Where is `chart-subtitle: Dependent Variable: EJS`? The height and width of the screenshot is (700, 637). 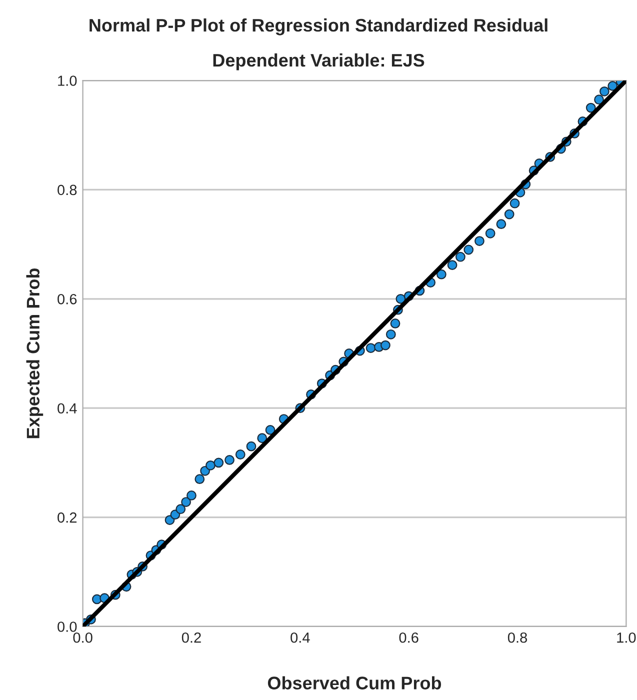
chart-subtitle: Dependent Variable: EJS is located at coordinates (318, 61).